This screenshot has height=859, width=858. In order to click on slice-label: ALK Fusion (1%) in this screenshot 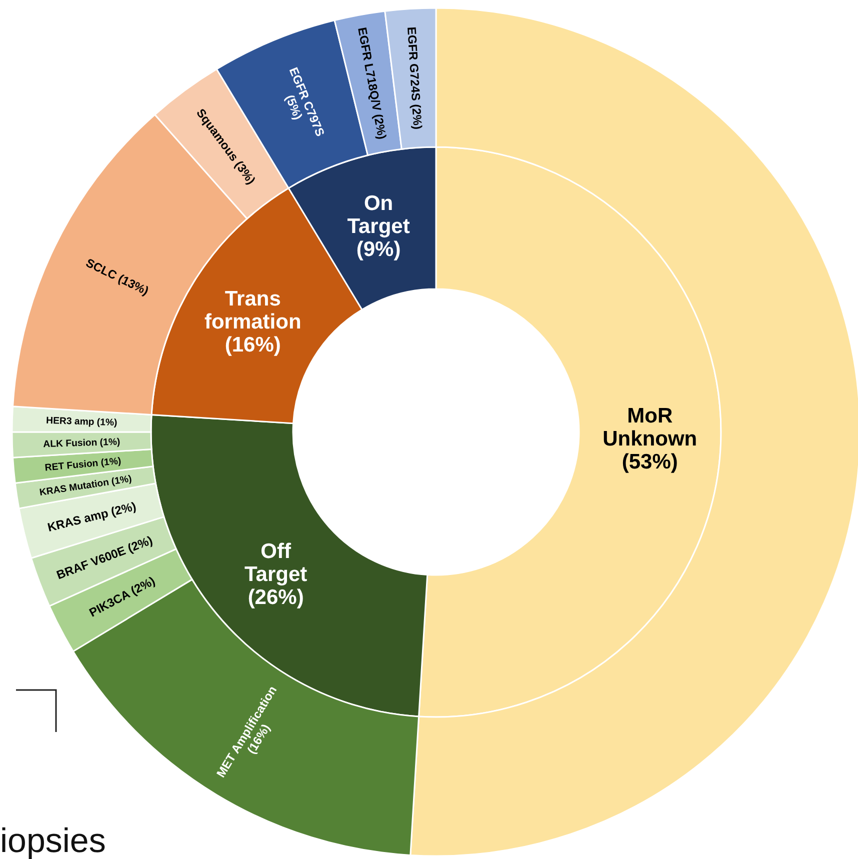, I will do `click(81, 443)`.